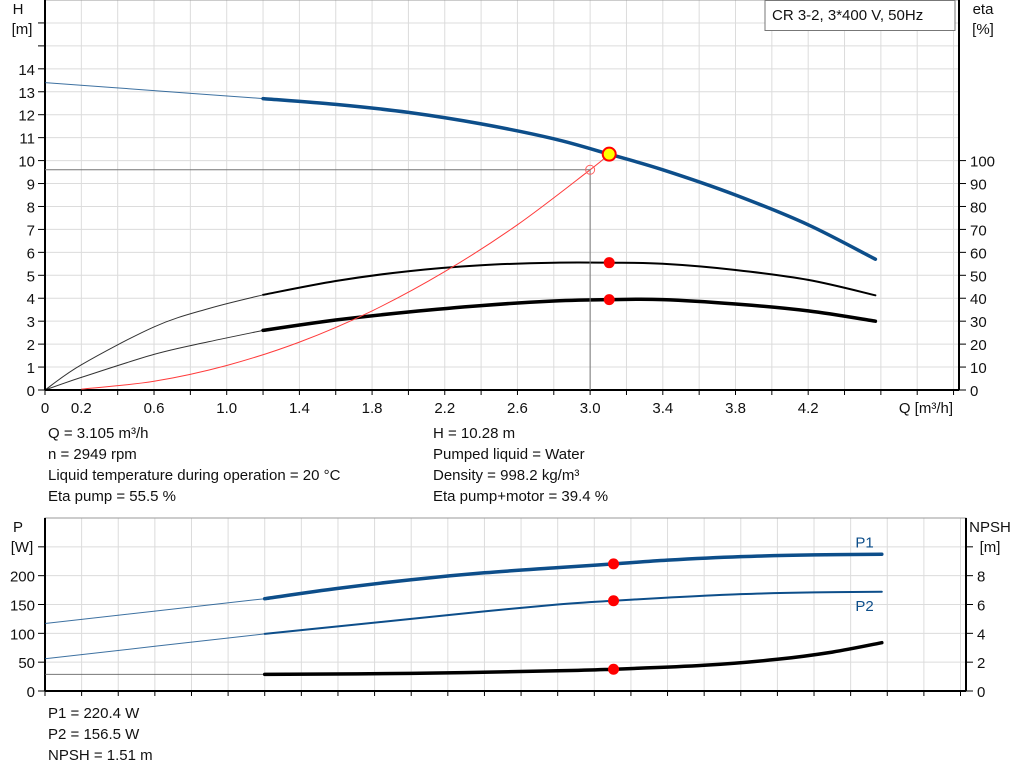 The height and width of the screenshot is (781, 1024). I want to click on x-tick-label: 0.2, so click(81, 408).